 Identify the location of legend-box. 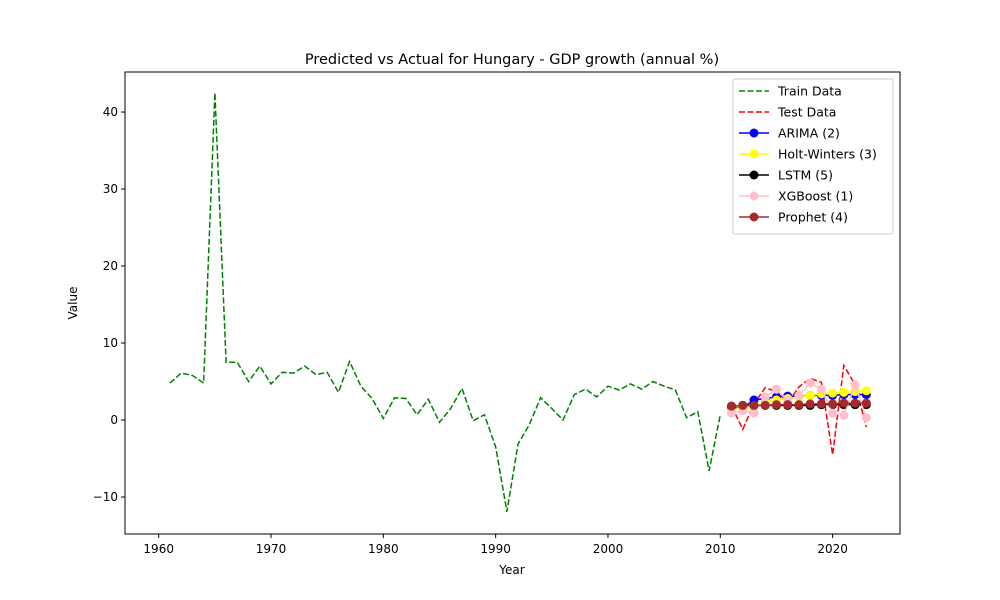
(813, 156).